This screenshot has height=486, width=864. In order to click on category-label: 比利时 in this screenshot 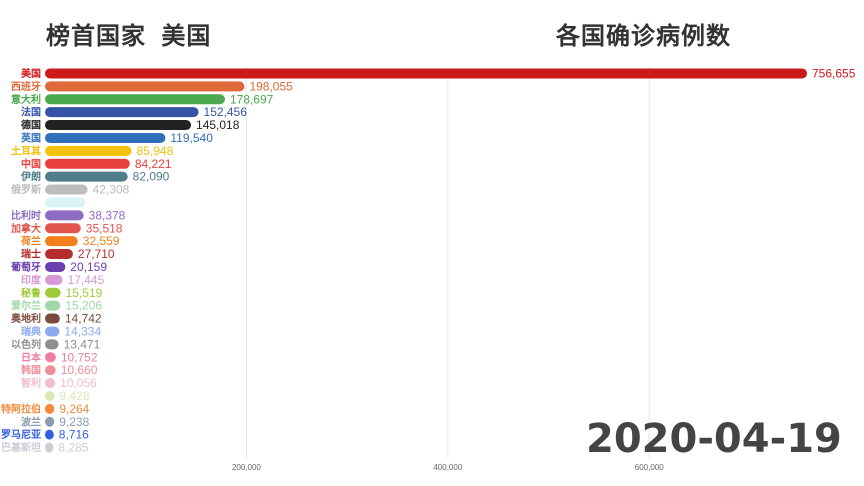, I will do `click(26, 215)`.